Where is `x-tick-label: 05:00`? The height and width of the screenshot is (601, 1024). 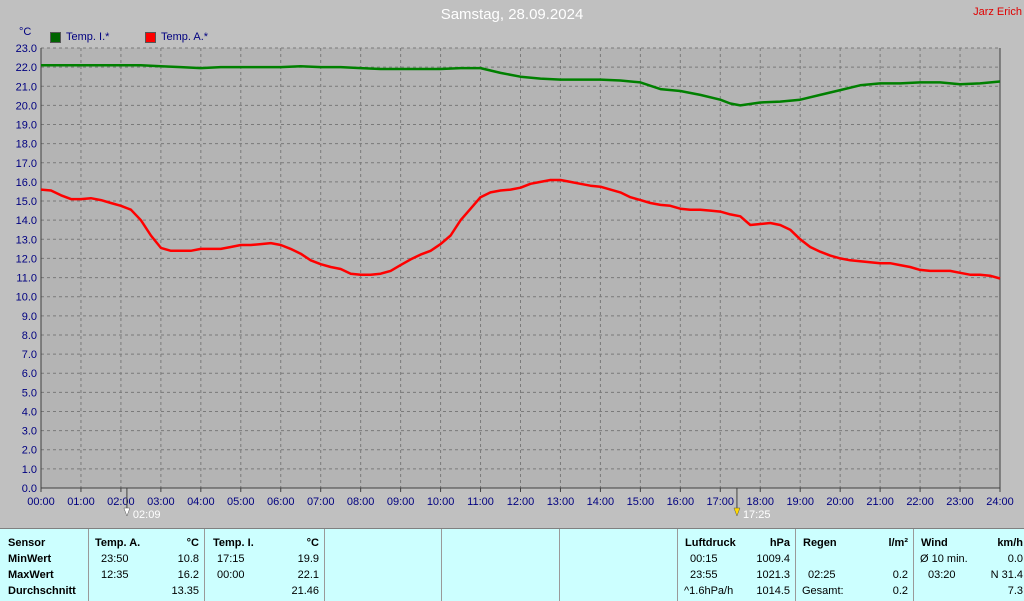
x-tick-label: 05:00 is located at coordinates (241, 502).